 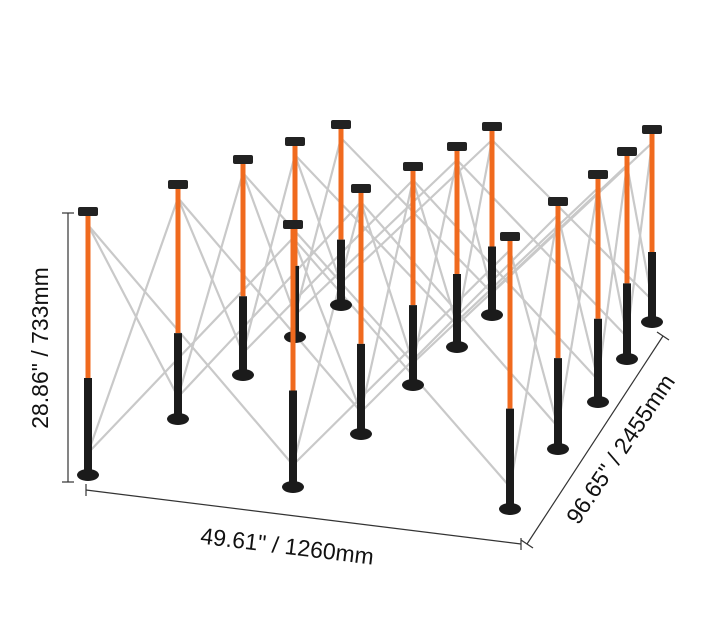 I want to click on length-label: 96.65" / 2455mm, so click(x=620, y=448).